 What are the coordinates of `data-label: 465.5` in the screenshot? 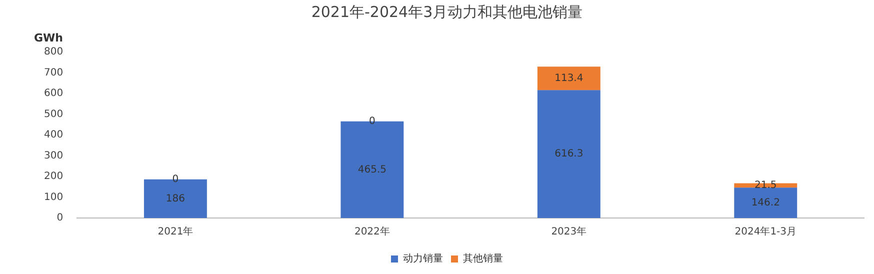 It's located at (372, 170).